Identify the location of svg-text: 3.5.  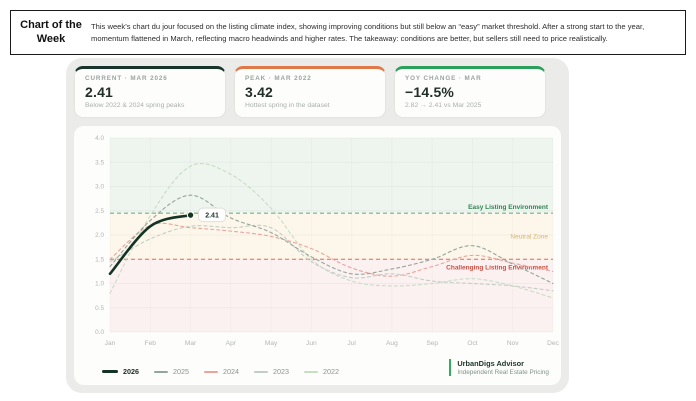
(99, 162).